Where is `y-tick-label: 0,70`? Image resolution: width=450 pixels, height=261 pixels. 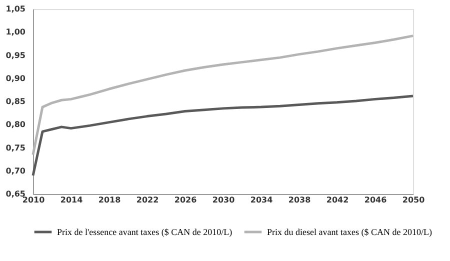 y-tick-label: 0,70 is located at coordinates (16, 171).